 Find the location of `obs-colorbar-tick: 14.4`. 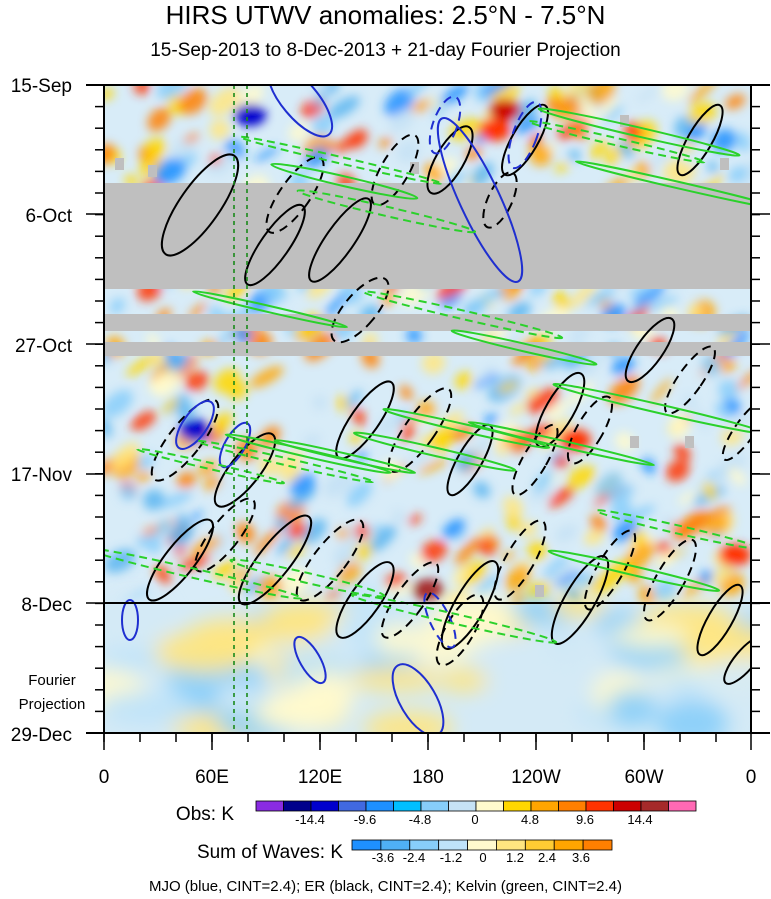

obs-colorbar-tick: 14.4 is located at coordinates (639, 819).